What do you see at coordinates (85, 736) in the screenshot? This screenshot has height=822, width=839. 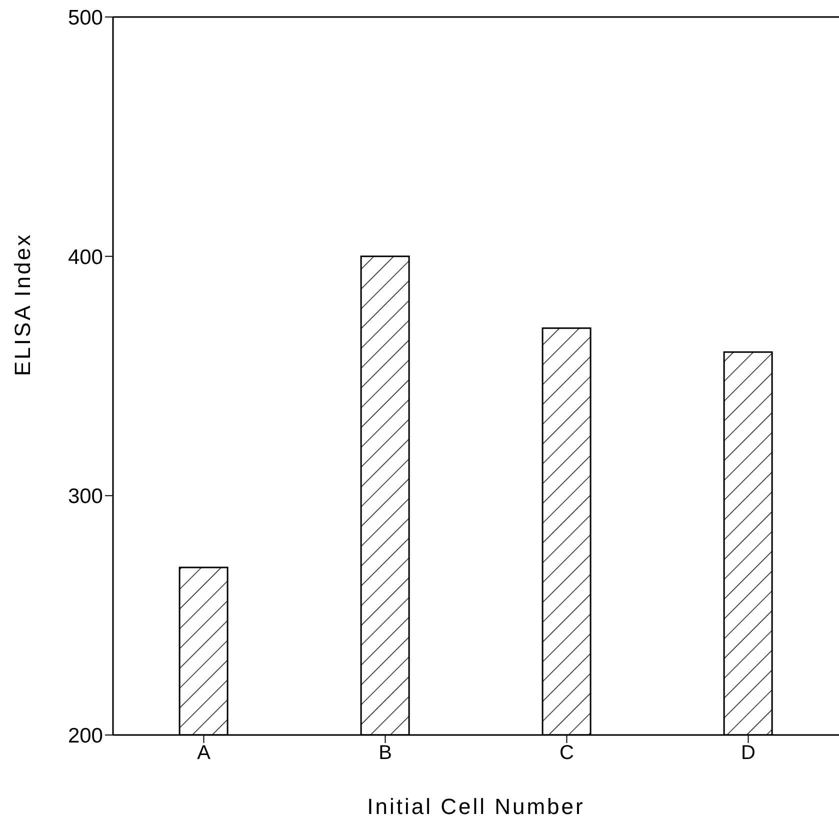 I see `y-tick-label: 200` at bounding box center [85, 736].